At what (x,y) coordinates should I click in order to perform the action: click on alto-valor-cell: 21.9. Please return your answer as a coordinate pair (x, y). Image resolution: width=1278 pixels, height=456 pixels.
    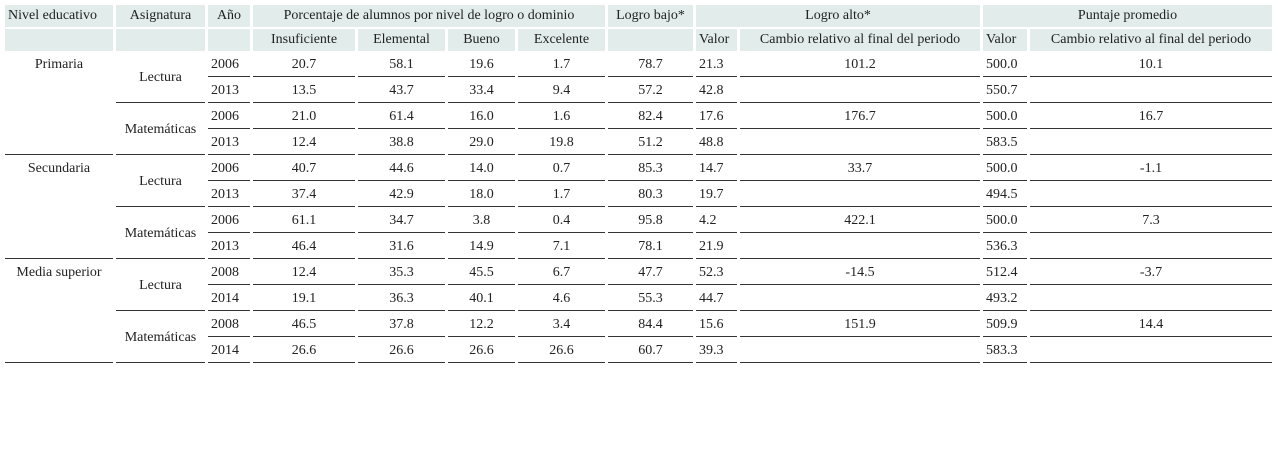
    Looking at the image, I should click on (716, 247).